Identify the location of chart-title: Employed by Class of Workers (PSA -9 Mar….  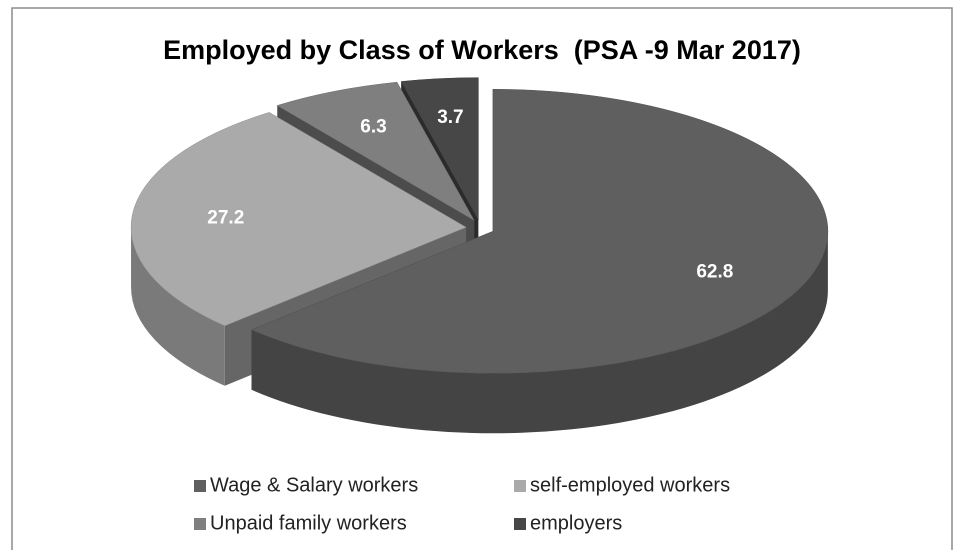
(482, 50).